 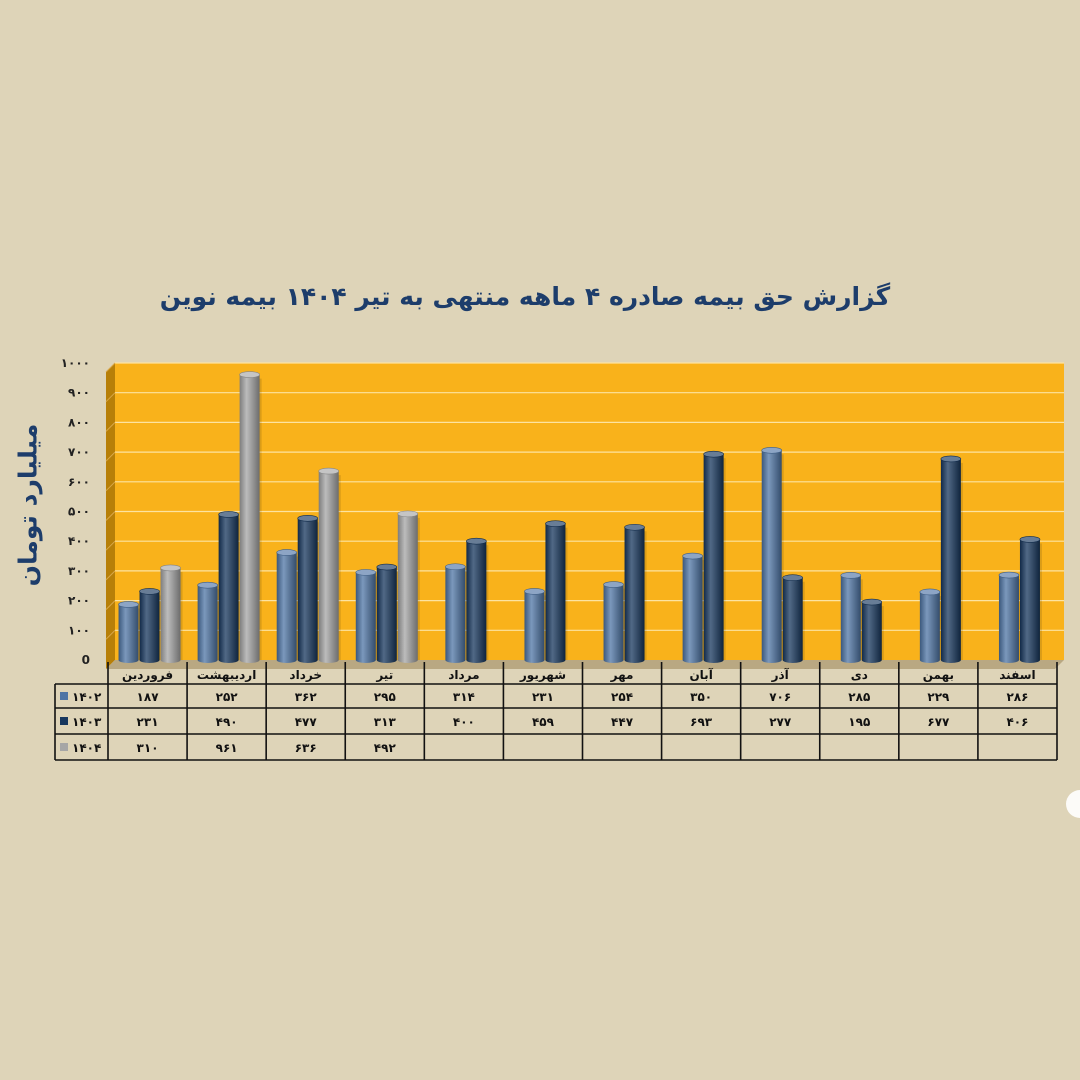 I want to click on y-tick-label: ۶۰۰, so click(x=79, y=482).